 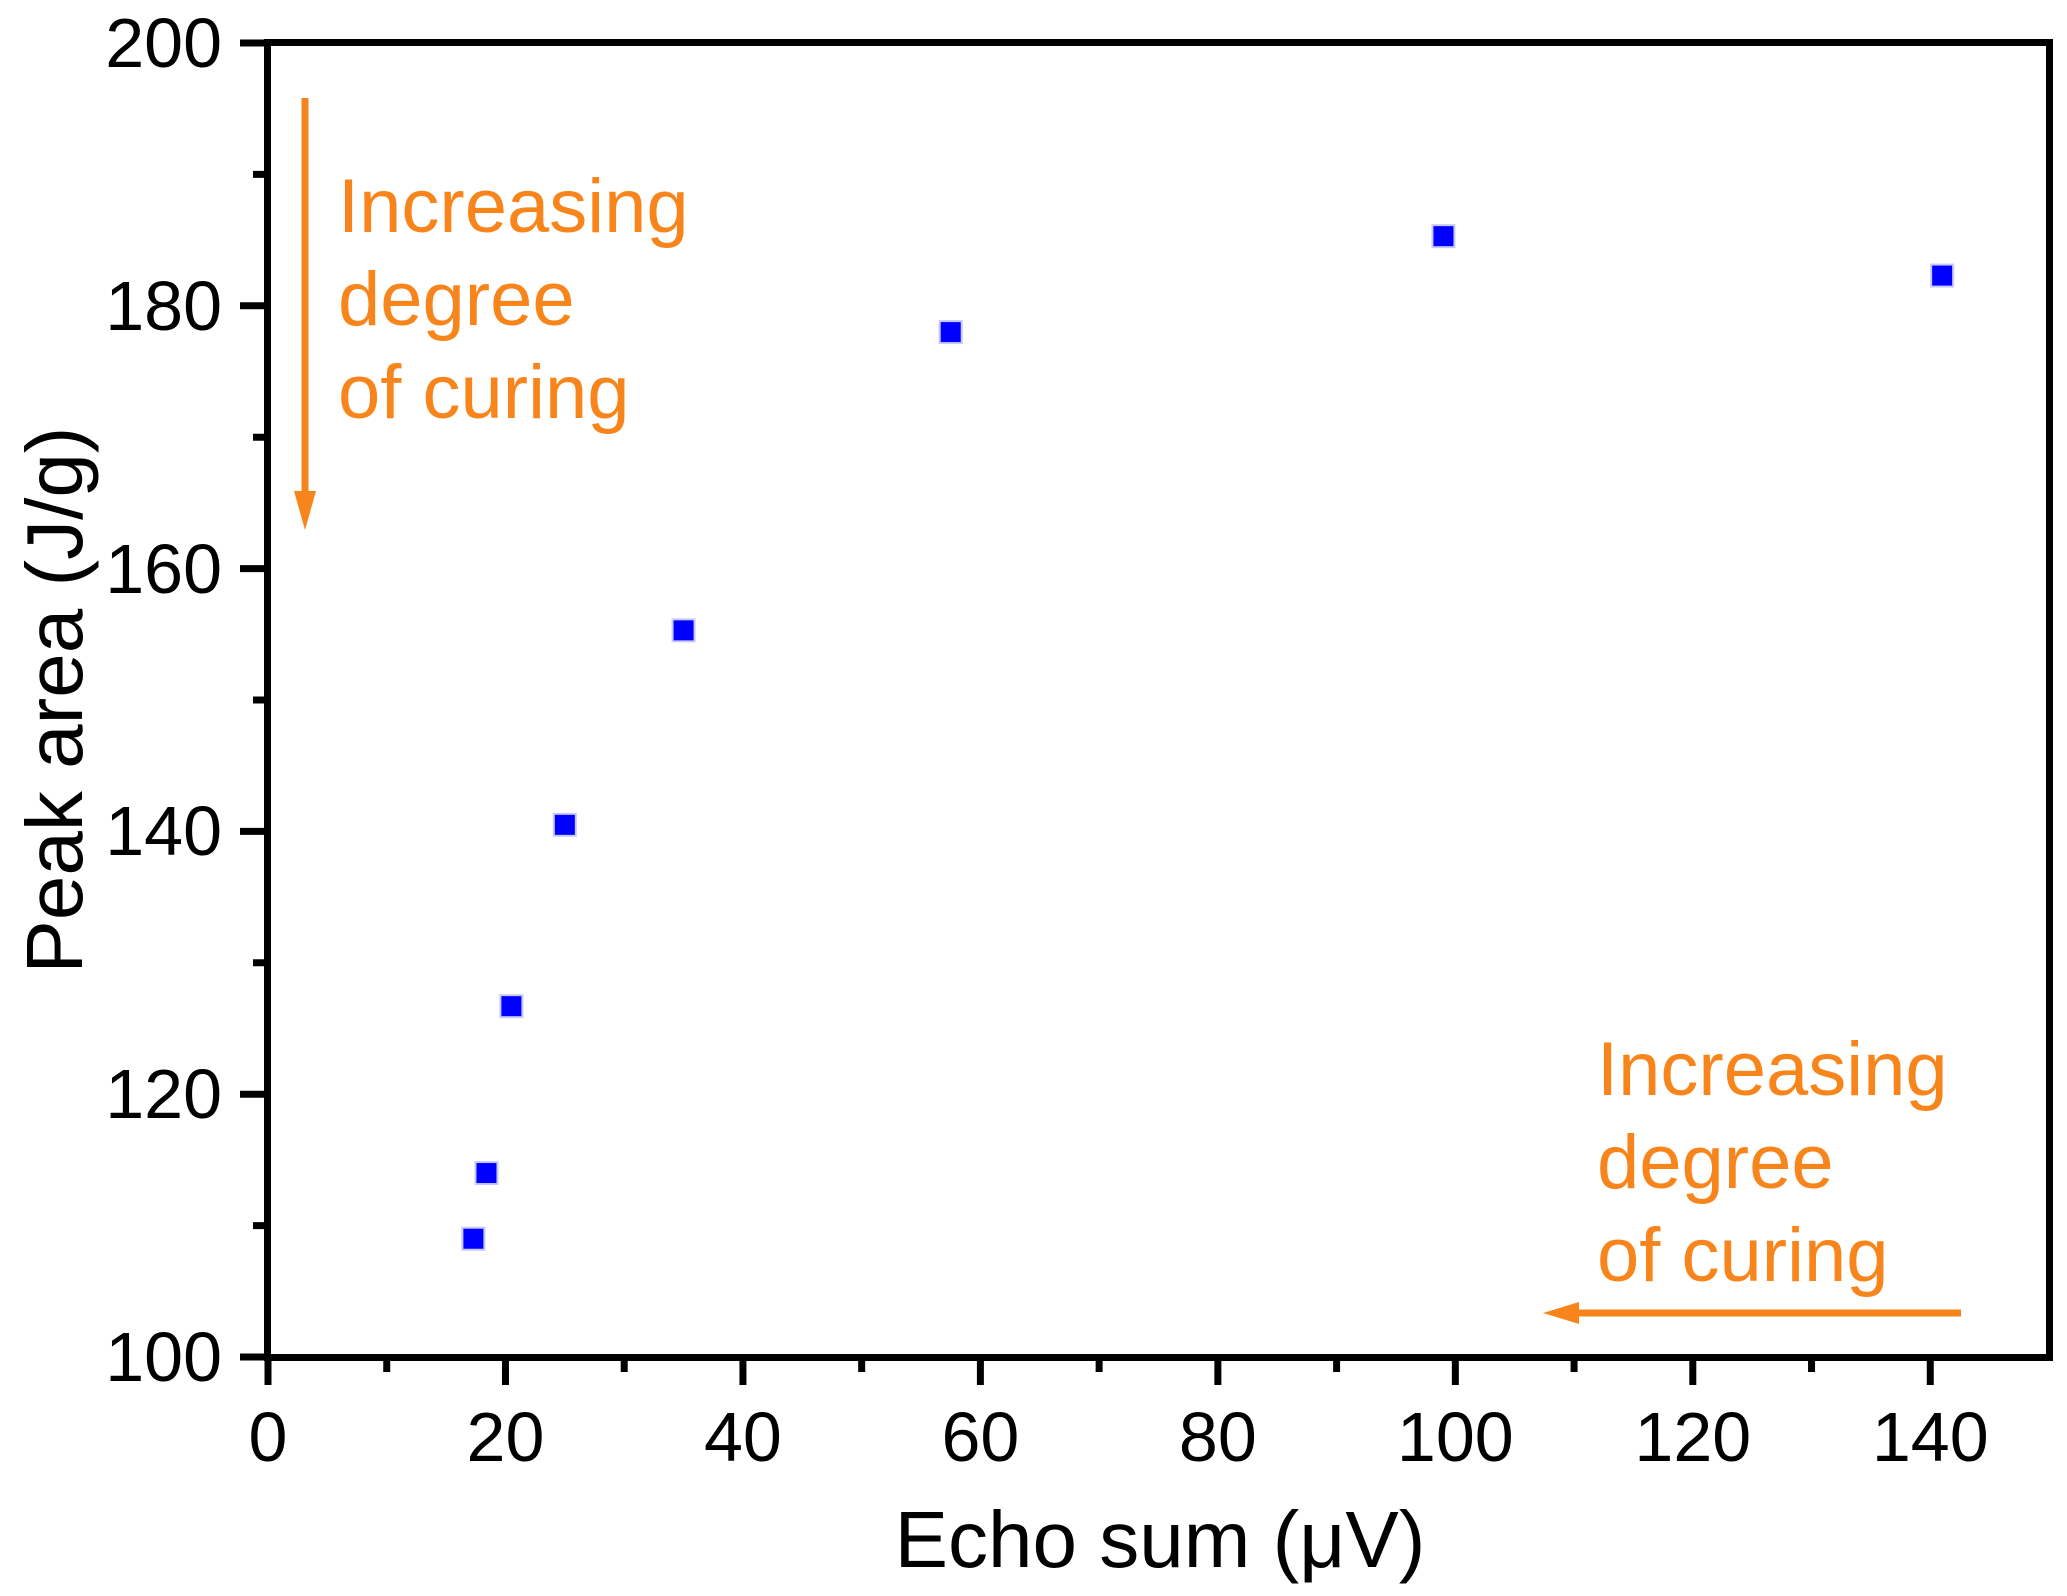 What do you see at coordinates (505, 1437) in the screenshot?
I see `x-tick-label: 20` at bounding box center [505, 1437].